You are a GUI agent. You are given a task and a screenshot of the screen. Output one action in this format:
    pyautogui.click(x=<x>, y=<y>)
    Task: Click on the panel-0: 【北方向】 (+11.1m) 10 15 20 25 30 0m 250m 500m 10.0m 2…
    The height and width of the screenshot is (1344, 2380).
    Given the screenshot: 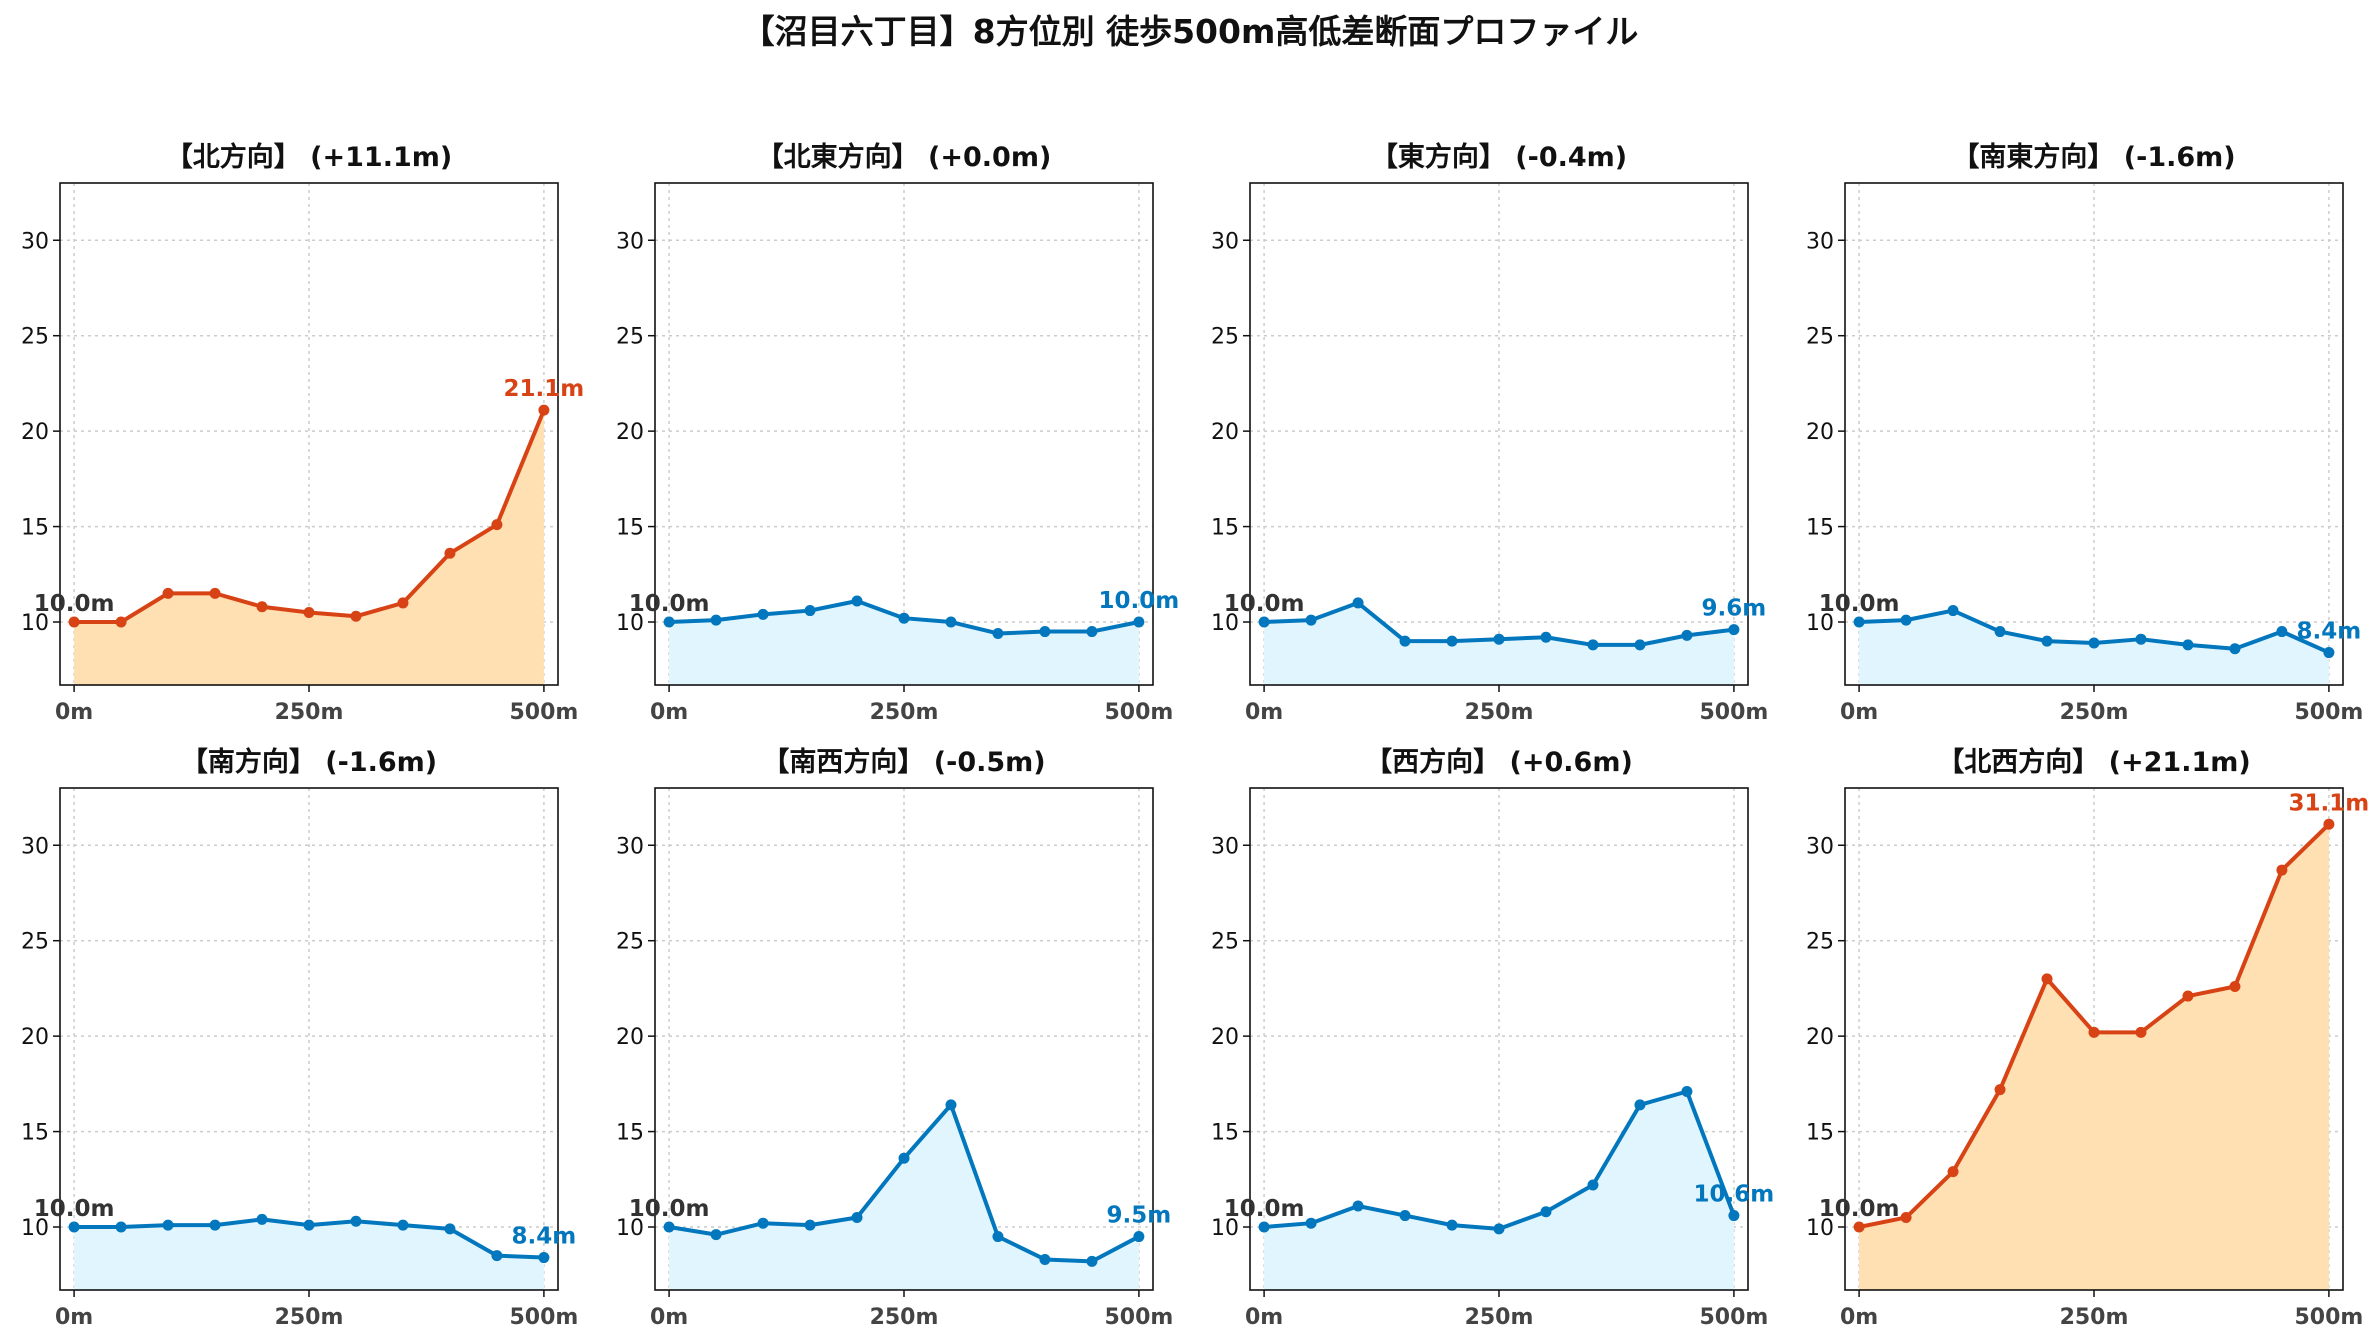 What is the action you would take?
    pyautogui.click(x=302, y=433)
    